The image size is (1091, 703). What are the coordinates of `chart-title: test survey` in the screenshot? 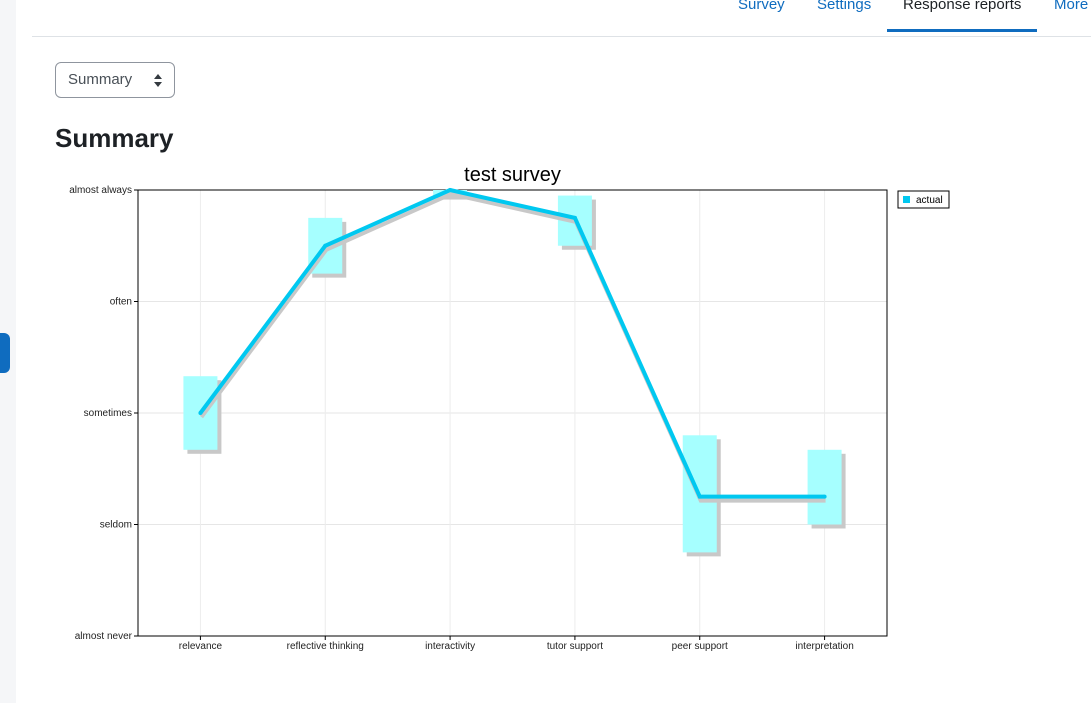 It's located at (512, 175).